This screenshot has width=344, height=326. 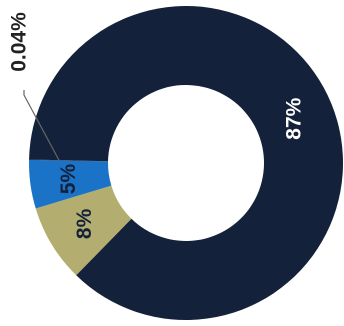 I want to click on value-label: 5%, so click(x=68, y=179).